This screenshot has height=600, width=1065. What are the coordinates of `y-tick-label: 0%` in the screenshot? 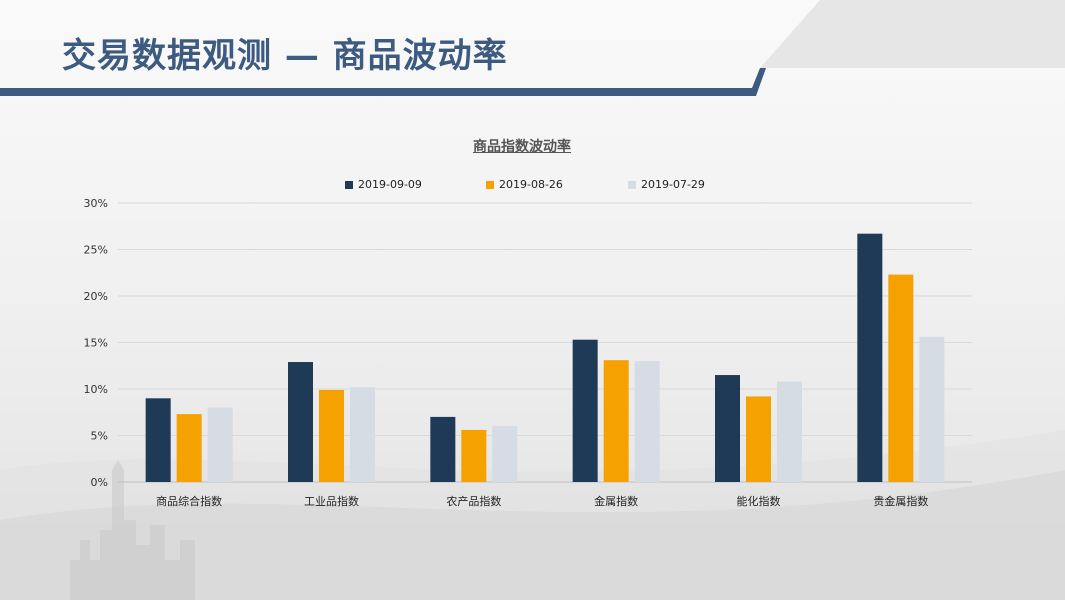 It's located at (99, 482).